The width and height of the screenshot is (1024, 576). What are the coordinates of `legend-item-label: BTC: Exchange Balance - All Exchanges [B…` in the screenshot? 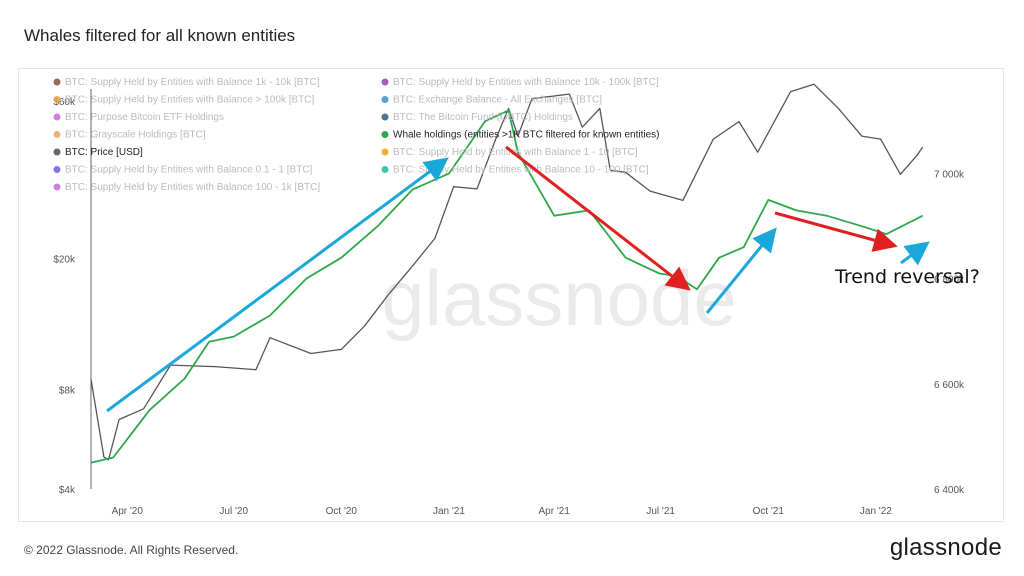 It's located at (497, 100).